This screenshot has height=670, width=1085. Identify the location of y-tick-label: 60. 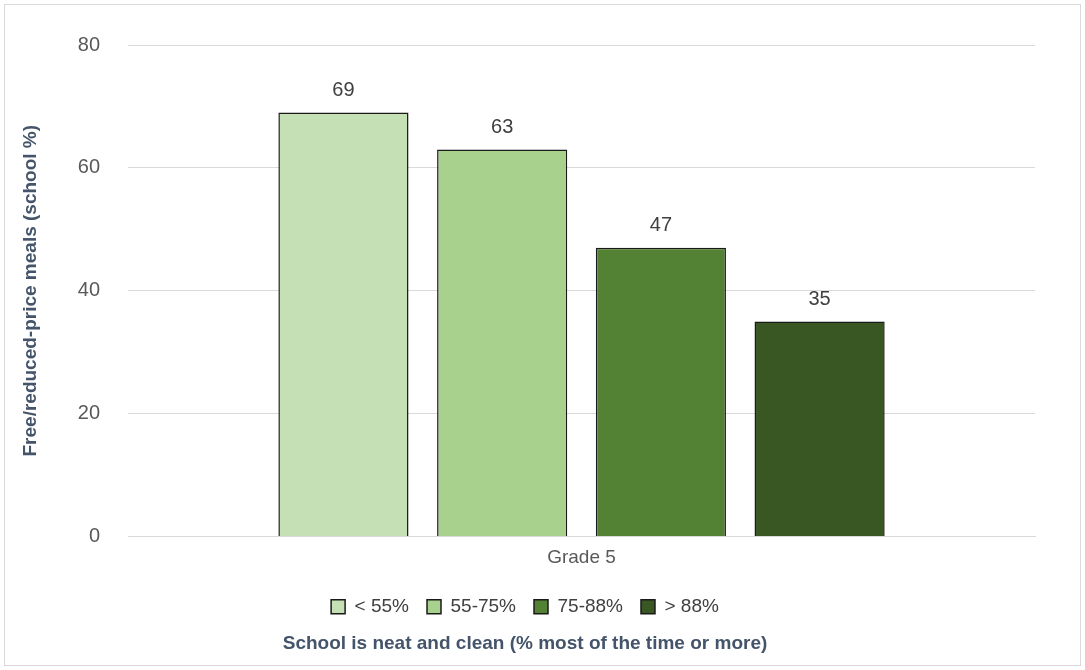
(89, 166).